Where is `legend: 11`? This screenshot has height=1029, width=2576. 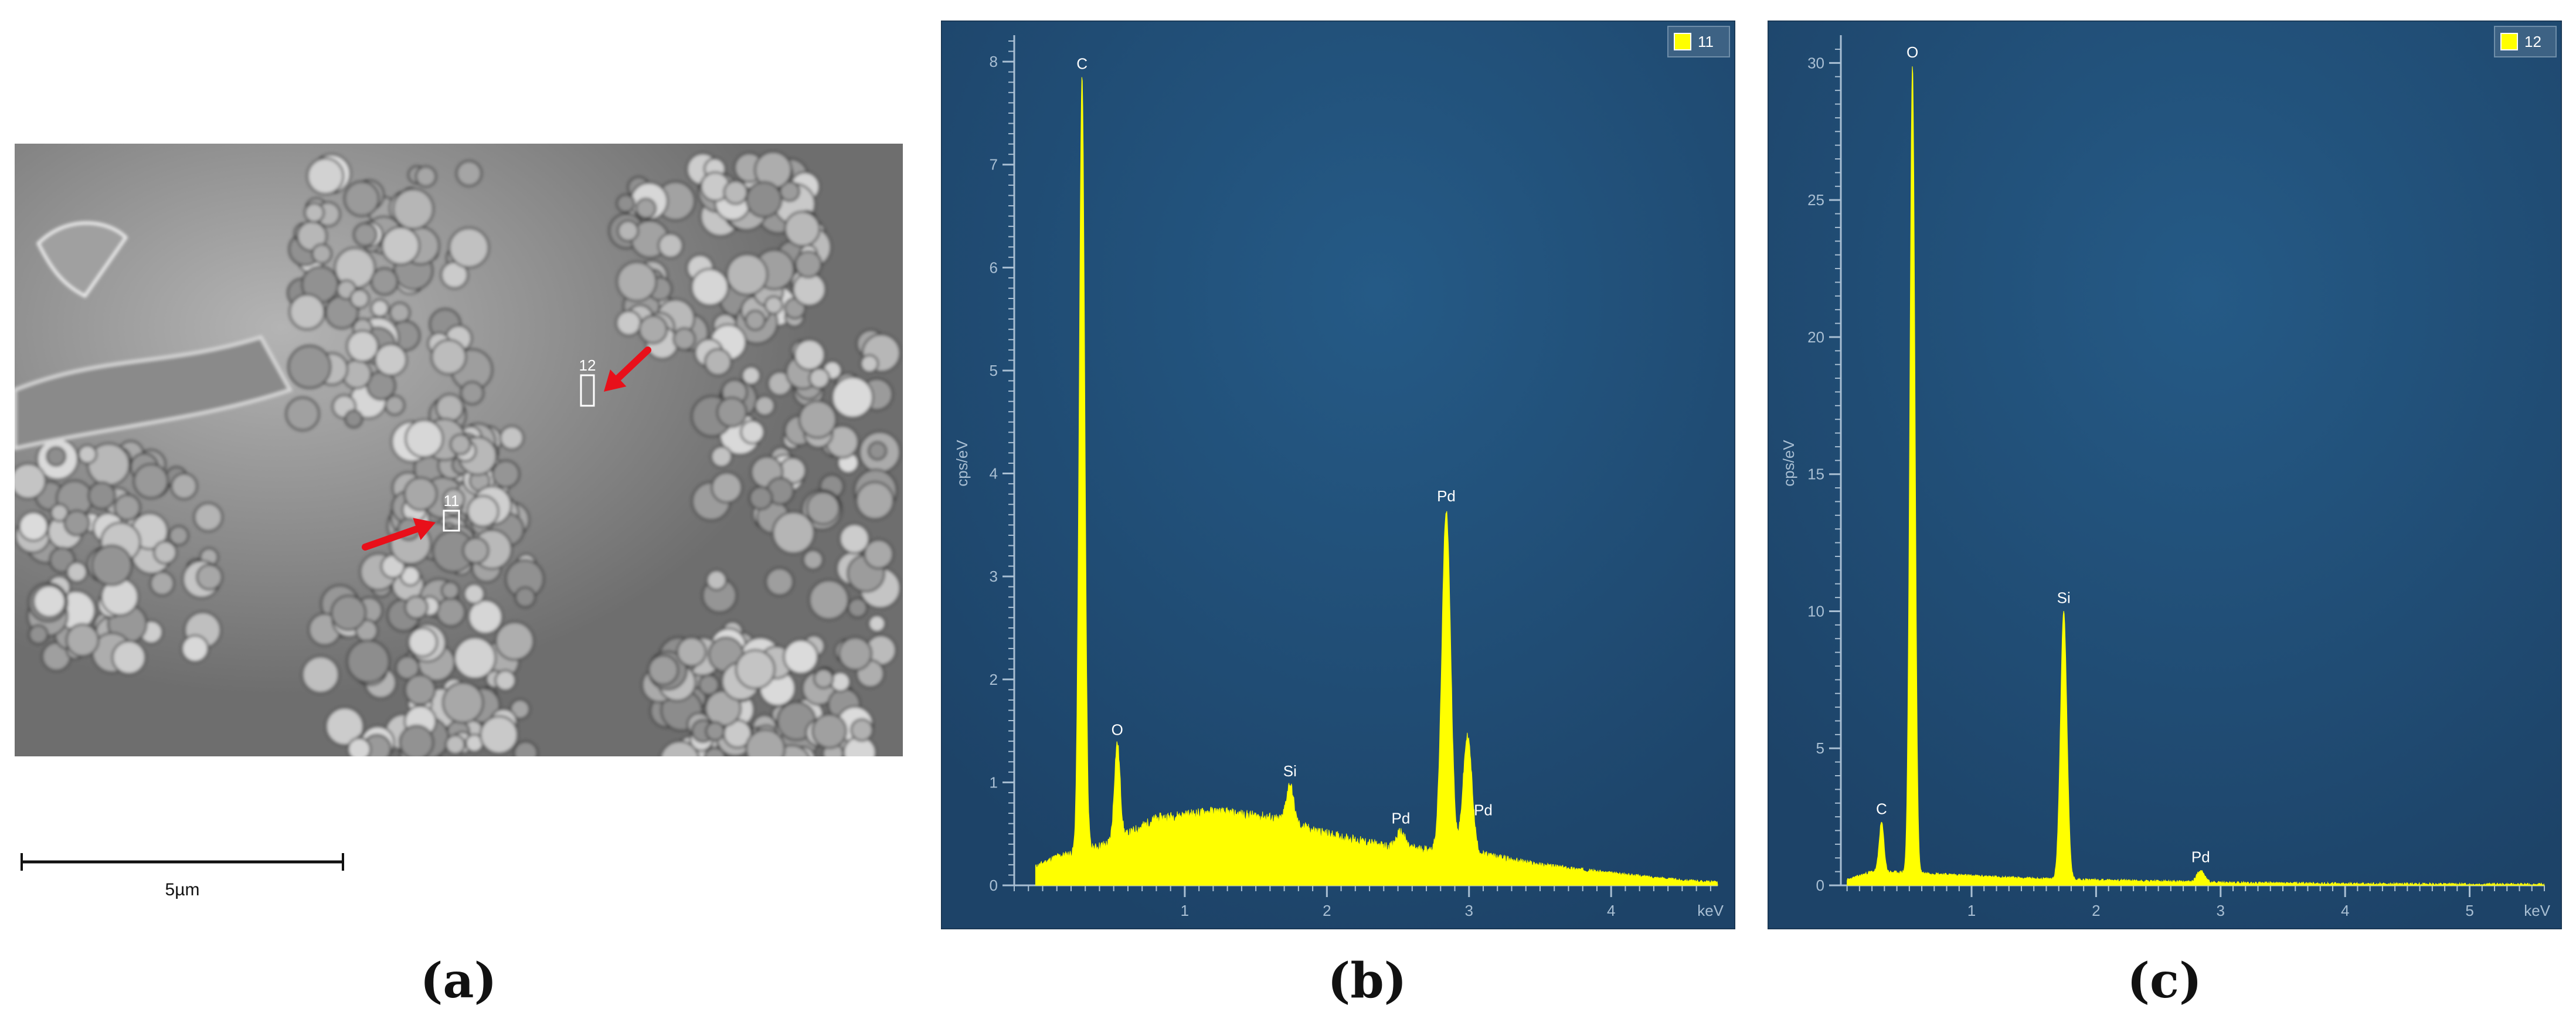
legend: 11 is located at coordinates (1699, 41).